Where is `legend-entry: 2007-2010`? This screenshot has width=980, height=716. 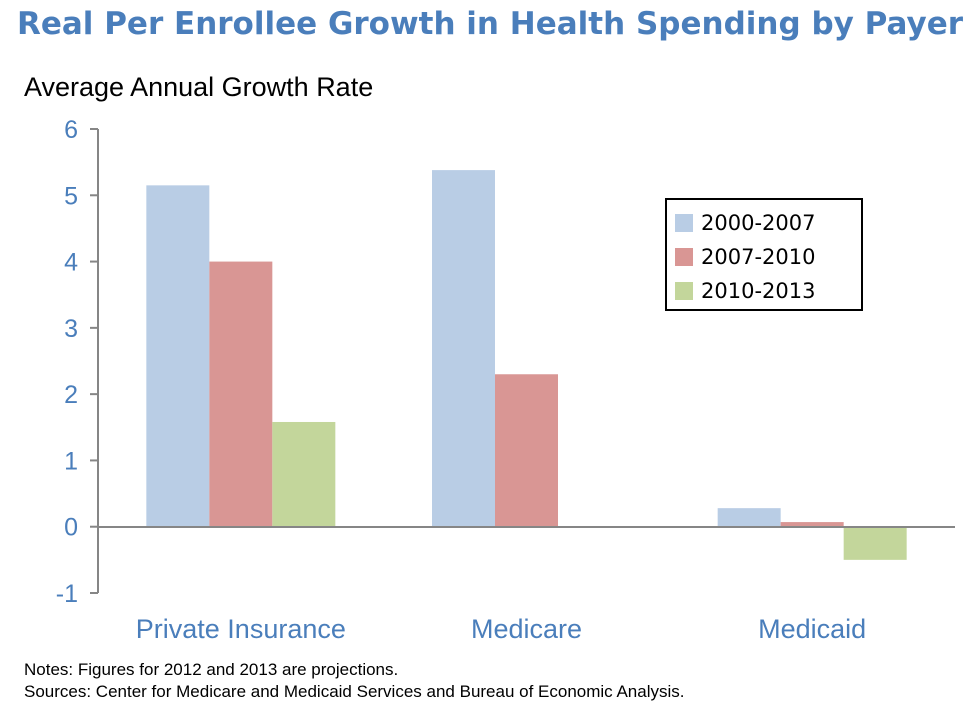
legend-entry: 2007-2010 is located at coordinates (764, 257).